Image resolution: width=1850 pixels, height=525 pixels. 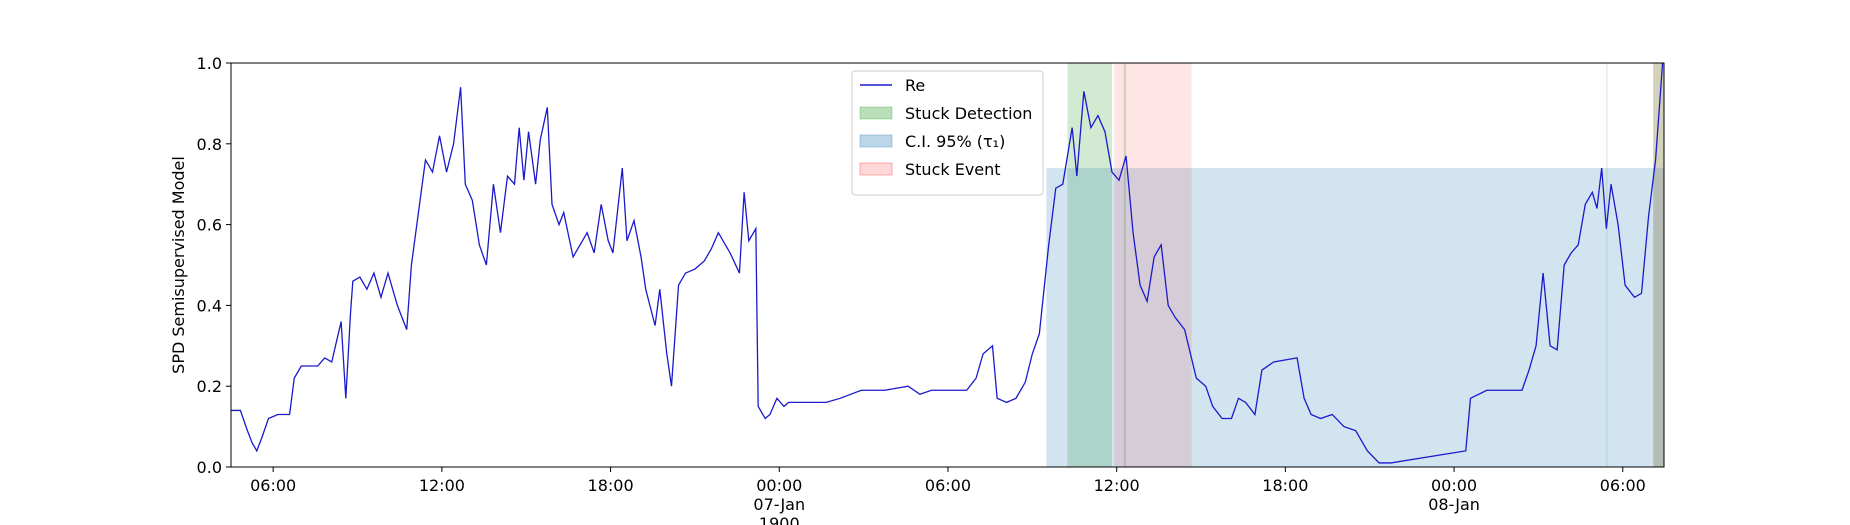 What do you see at coordinates (209, 467) in the screenshot?
I see `y-tick-label: 0.0` at bounding box center [209, 467].